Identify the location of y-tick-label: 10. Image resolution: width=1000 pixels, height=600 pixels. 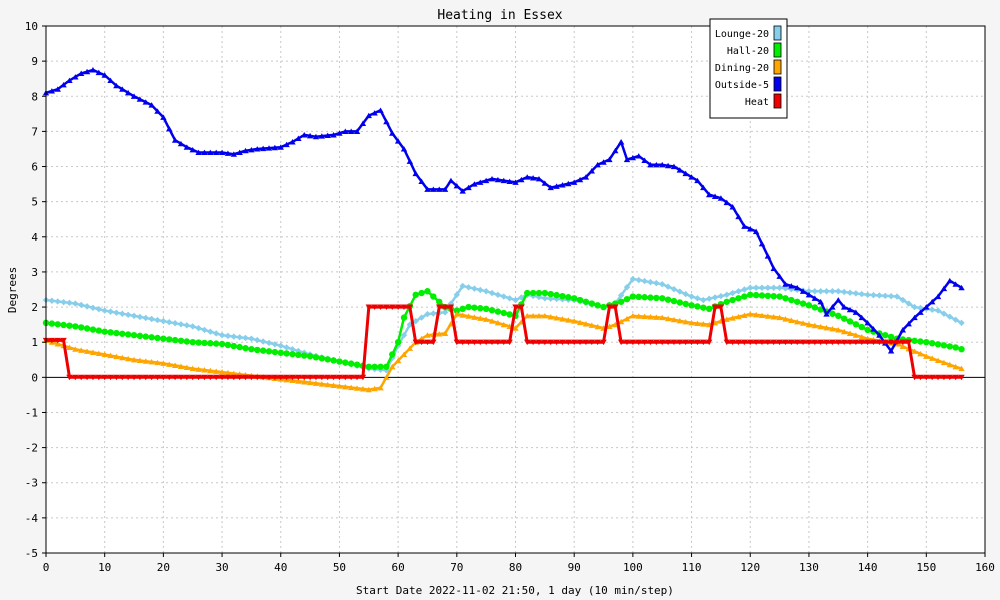
(31, 26).